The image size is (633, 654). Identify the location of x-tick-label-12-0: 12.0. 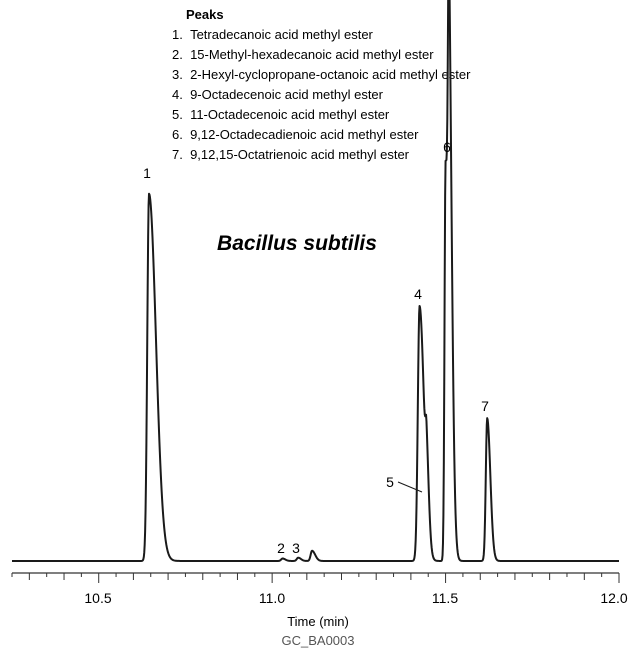
(613, 598).